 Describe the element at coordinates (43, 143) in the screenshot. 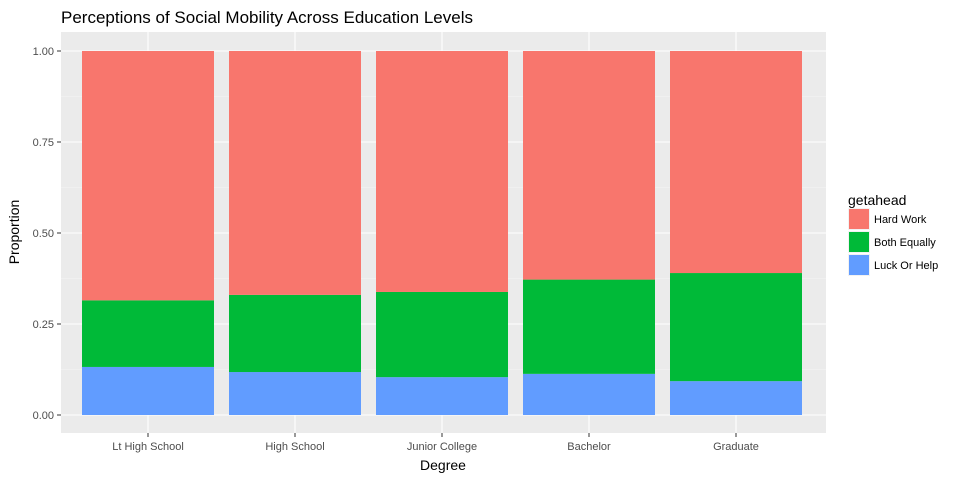

I see `y-tick-label: 0.75` at that location.